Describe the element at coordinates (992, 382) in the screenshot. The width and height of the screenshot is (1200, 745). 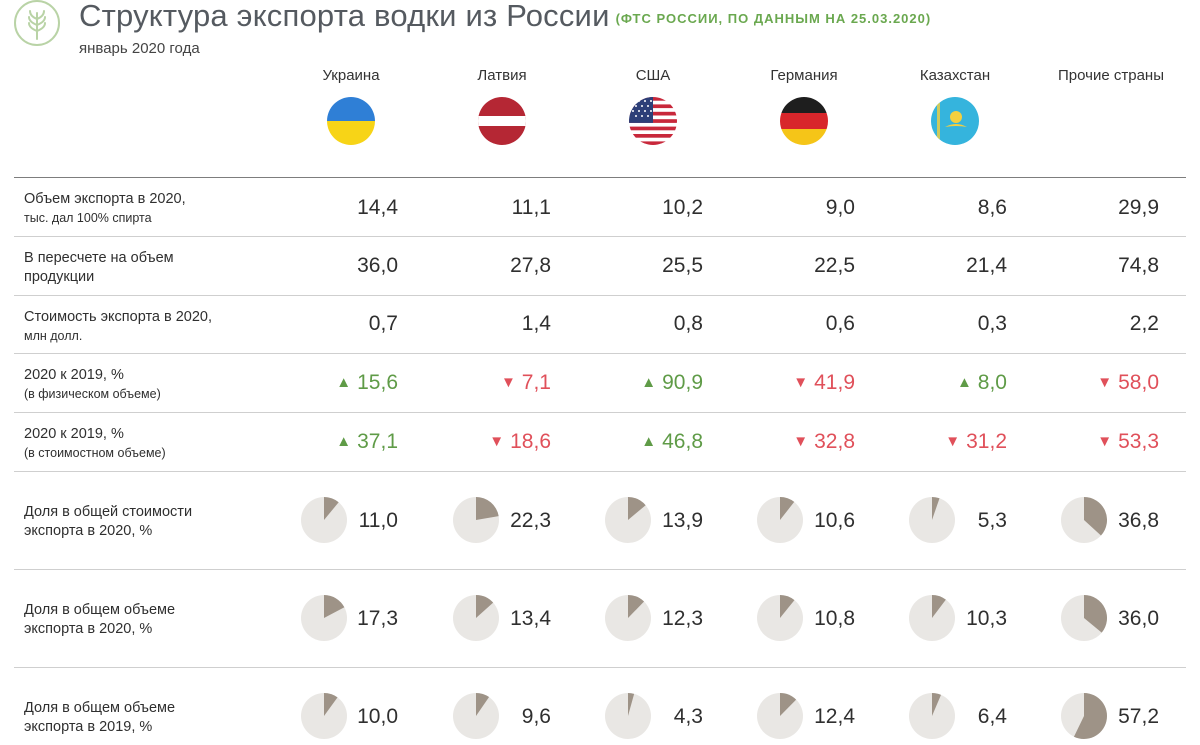
I see `change-value: 8,0` at that location.